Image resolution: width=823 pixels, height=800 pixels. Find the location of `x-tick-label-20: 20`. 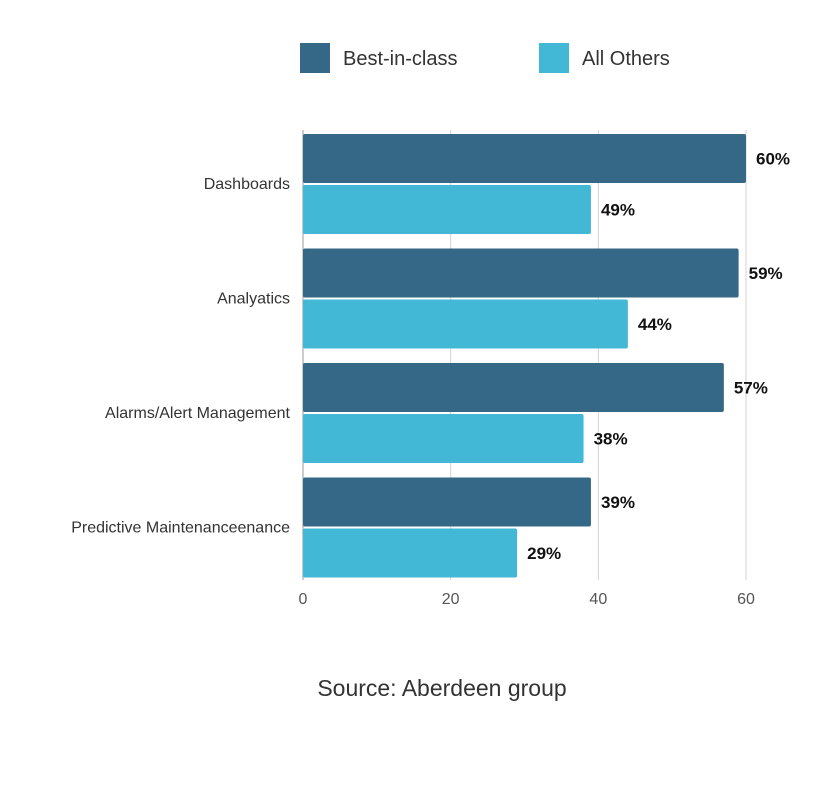

x-tick-label-20: 20 is located at coordinates (451, 599).